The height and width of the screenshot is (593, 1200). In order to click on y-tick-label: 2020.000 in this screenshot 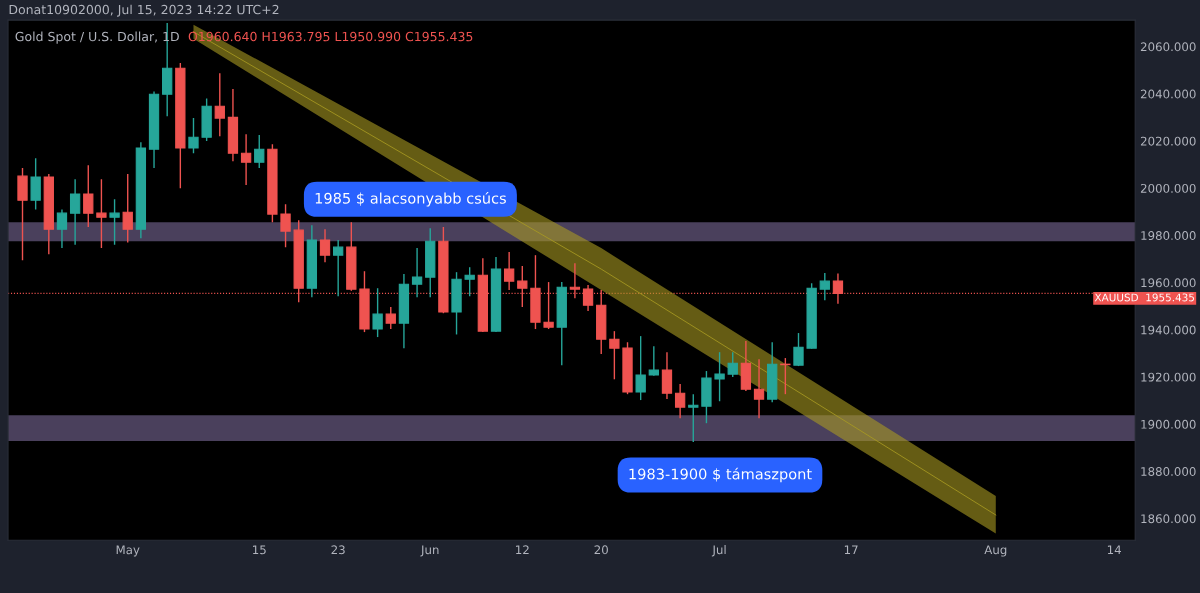, I will do `click(1168, 141)`.